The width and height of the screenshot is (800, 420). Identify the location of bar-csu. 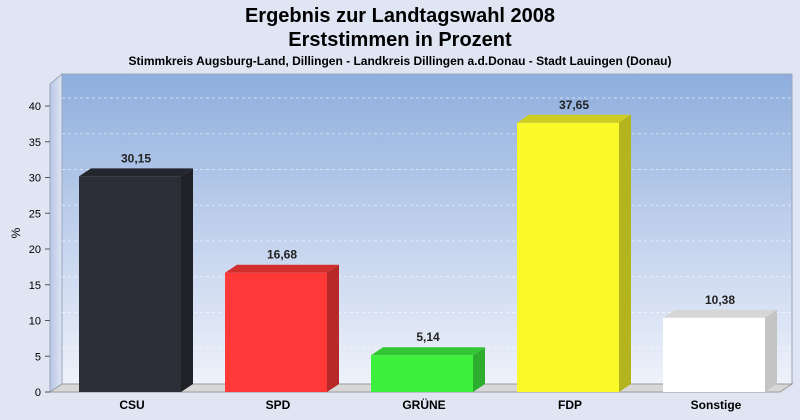
(136, 280).